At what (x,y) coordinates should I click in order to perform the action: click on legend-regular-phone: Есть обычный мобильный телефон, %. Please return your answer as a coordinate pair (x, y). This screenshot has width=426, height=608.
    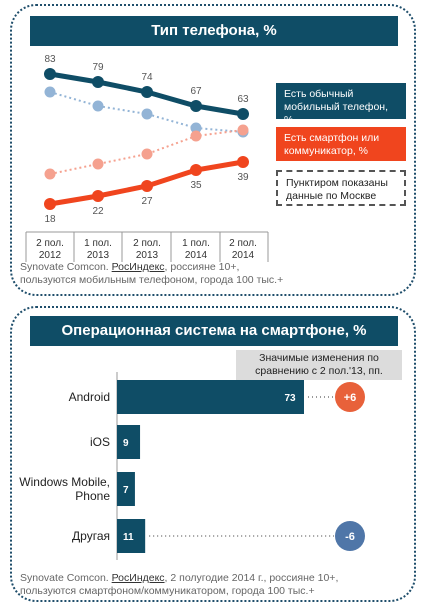
    Looking at the image, I should click on (341, 104).